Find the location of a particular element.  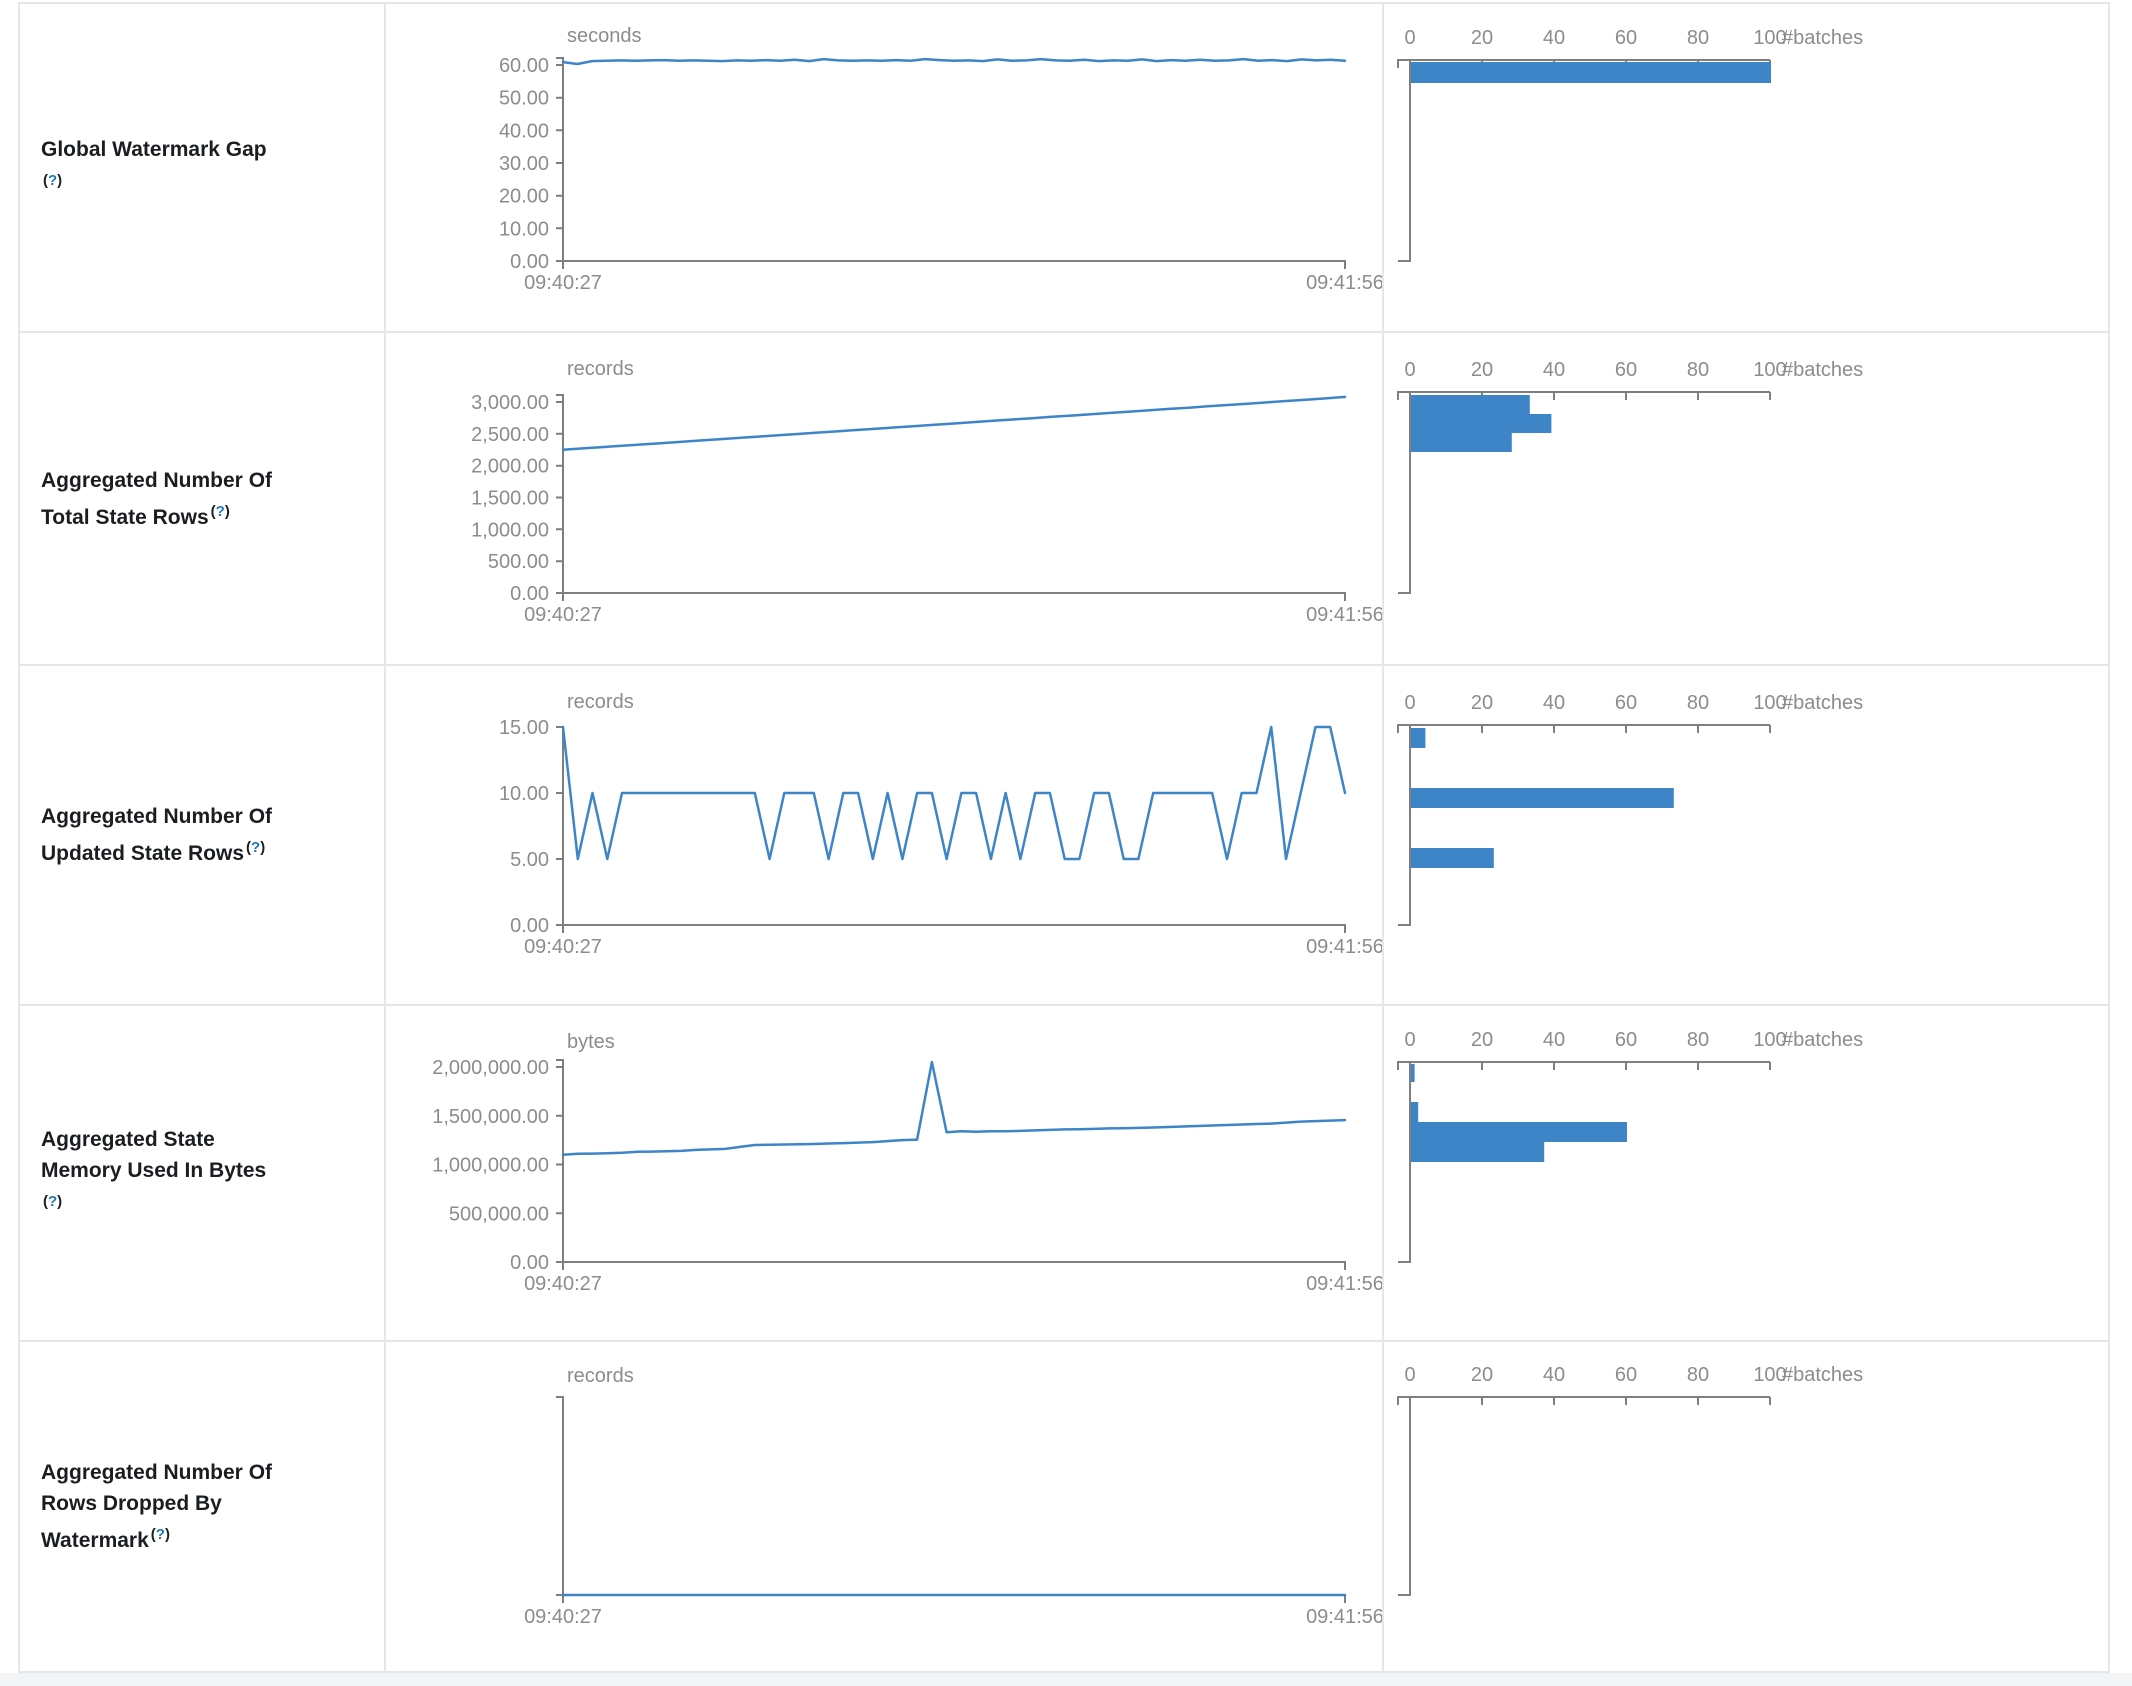

y-tick-label: 20.00 is located at coordinates (524, 197).